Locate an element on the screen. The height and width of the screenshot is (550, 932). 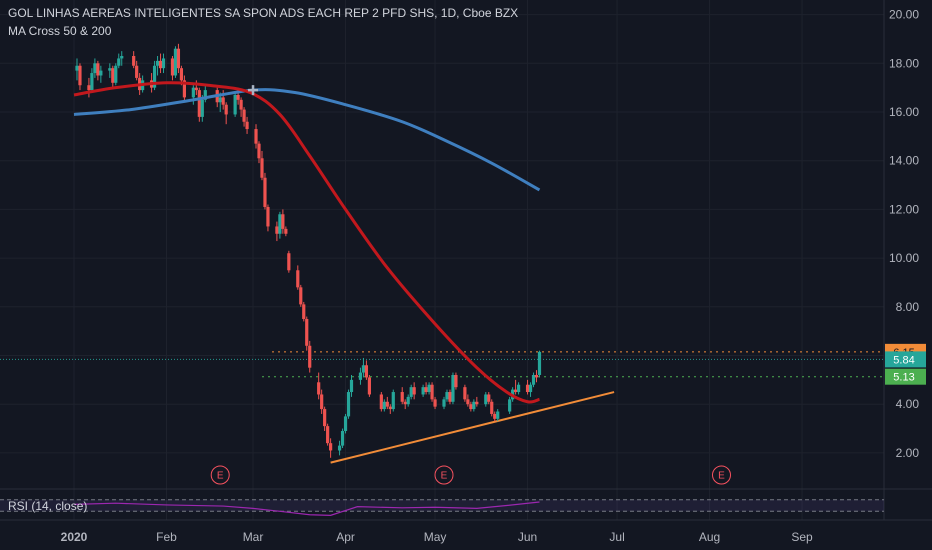
x-tick-label-4: May is located at coordinates (435, 537).